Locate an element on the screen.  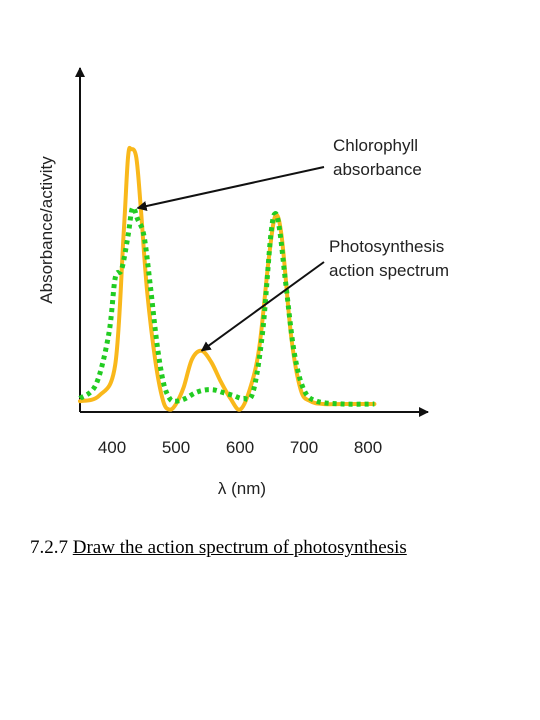
x-tick-label: 400 is located at coordinates (112, 447).